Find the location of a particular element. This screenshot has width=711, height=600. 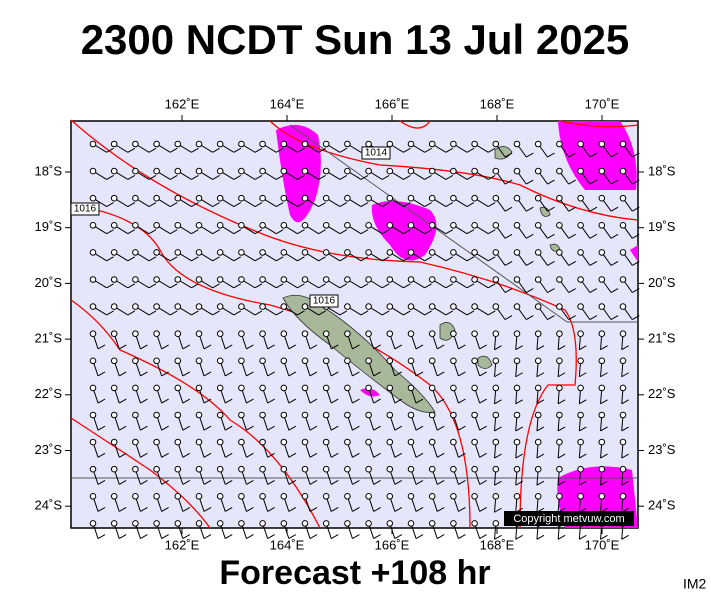

lon-label-bottom: 166˚E is located at coordinates (392, 544).